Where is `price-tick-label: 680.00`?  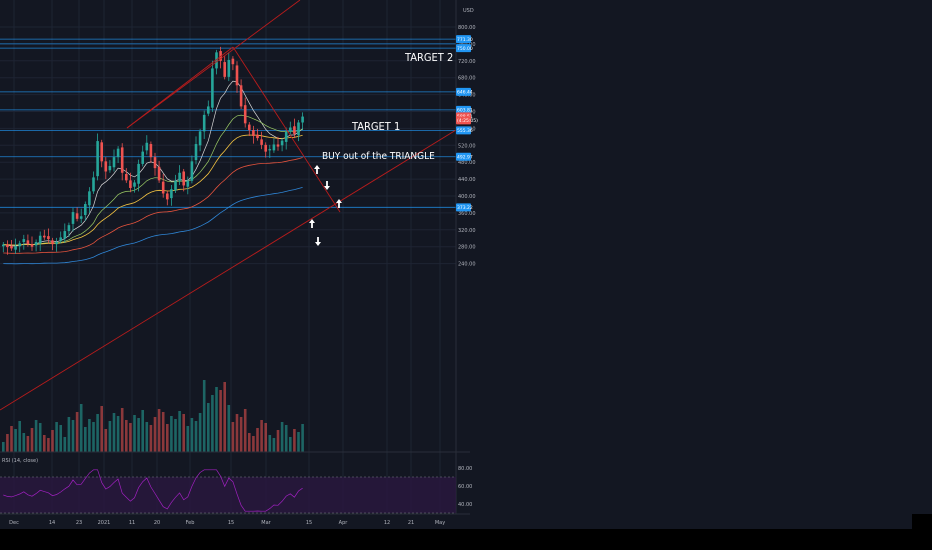 price-tick-label: 680.00 is located at coordinates (467, 79).